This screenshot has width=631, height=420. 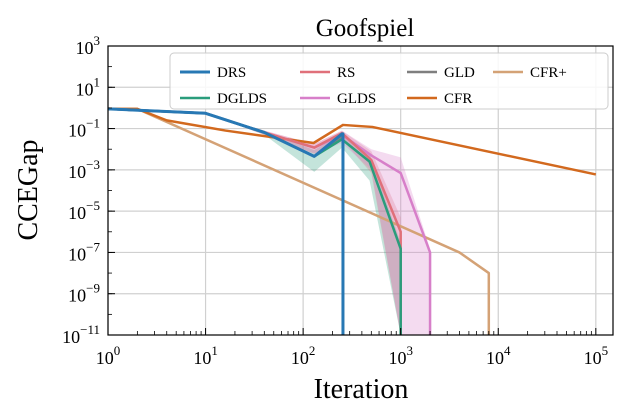 I want to click on legend-label: CFR, so click(x=458, y=99).